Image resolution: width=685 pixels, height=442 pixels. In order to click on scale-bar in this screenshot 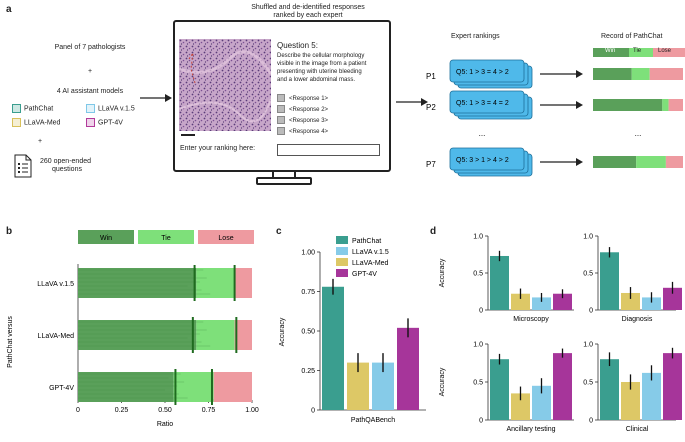, I will do `click(188, 135)`.